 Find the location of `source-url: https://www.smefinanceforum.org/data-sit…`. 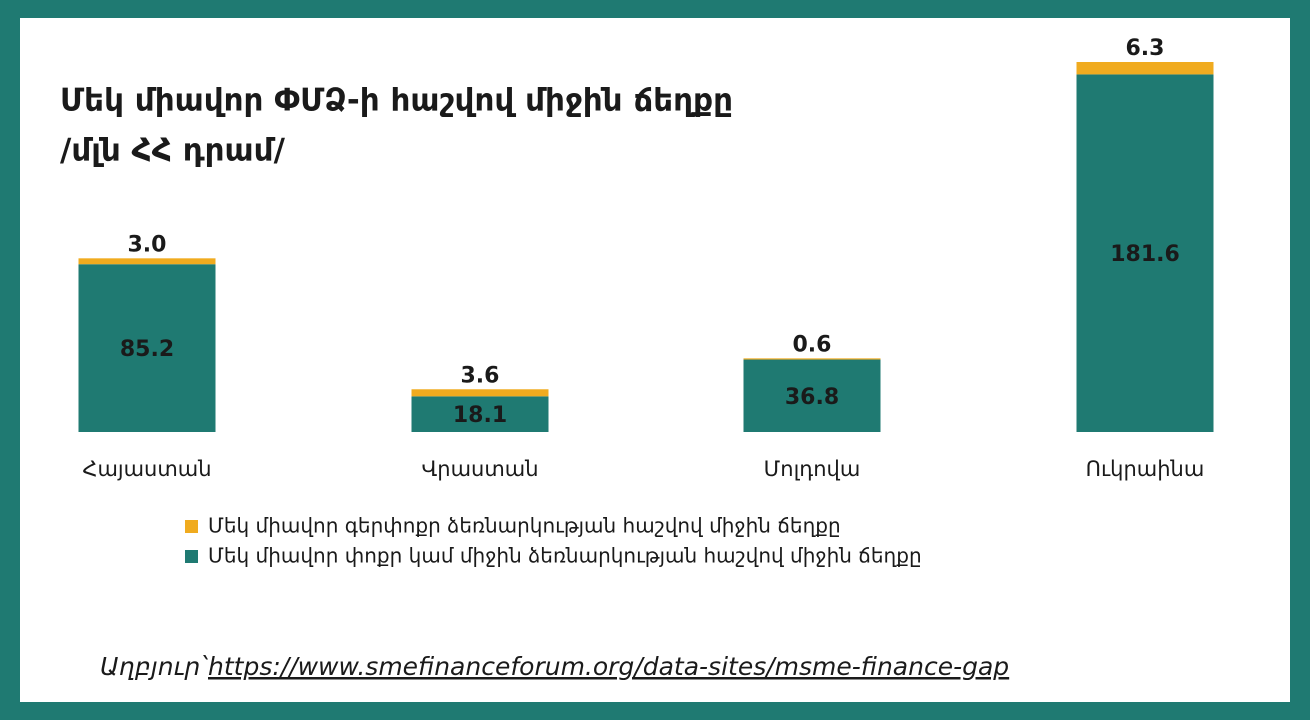

source-url: https://www.smefinanceforum.org/data-sit… is located at coordinates (608, 666).